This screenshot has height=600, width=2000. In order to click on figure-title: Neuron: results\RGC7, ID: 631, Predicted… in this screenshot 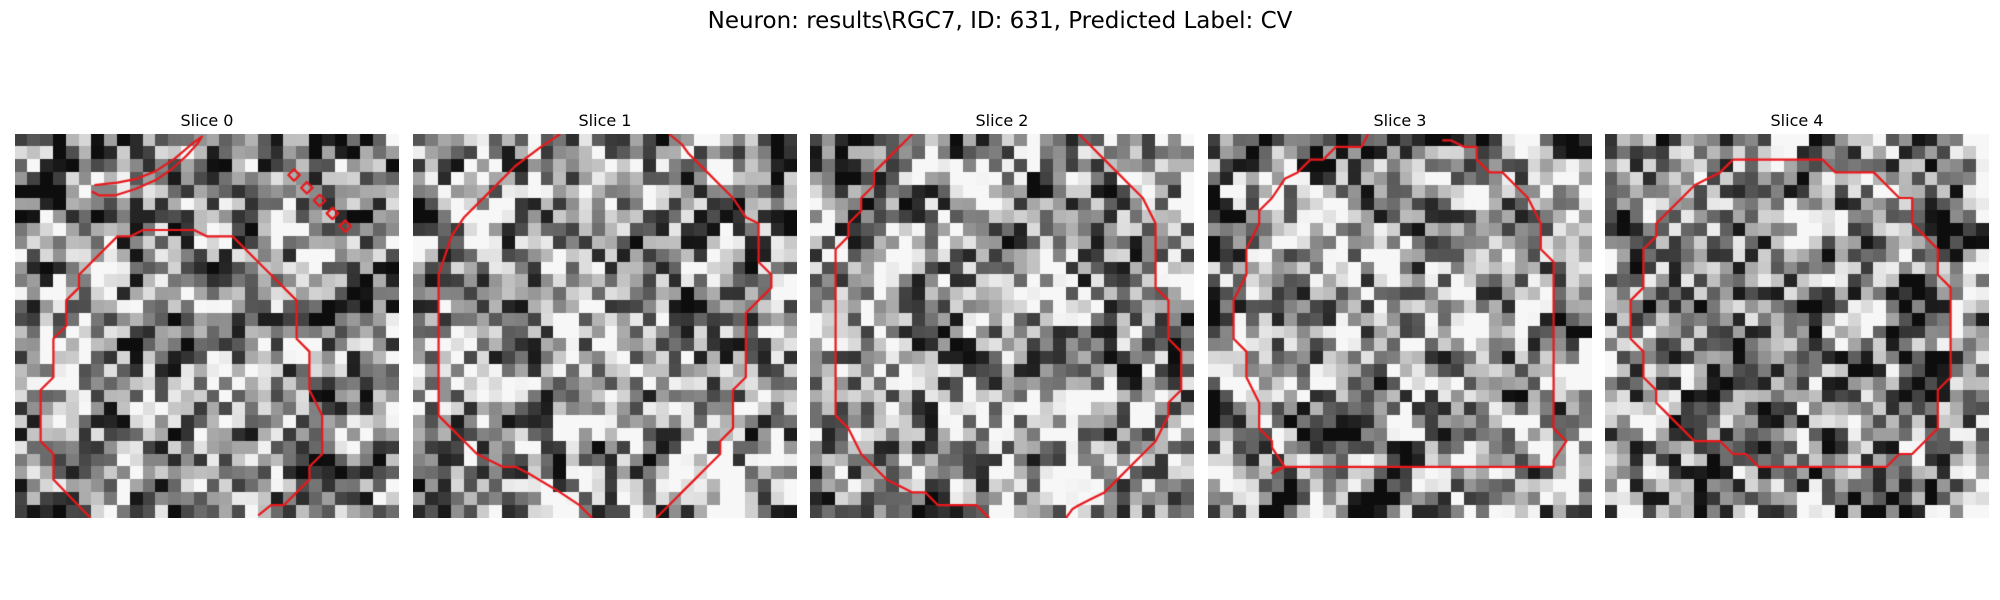, I will do `click(1000, 21)`.